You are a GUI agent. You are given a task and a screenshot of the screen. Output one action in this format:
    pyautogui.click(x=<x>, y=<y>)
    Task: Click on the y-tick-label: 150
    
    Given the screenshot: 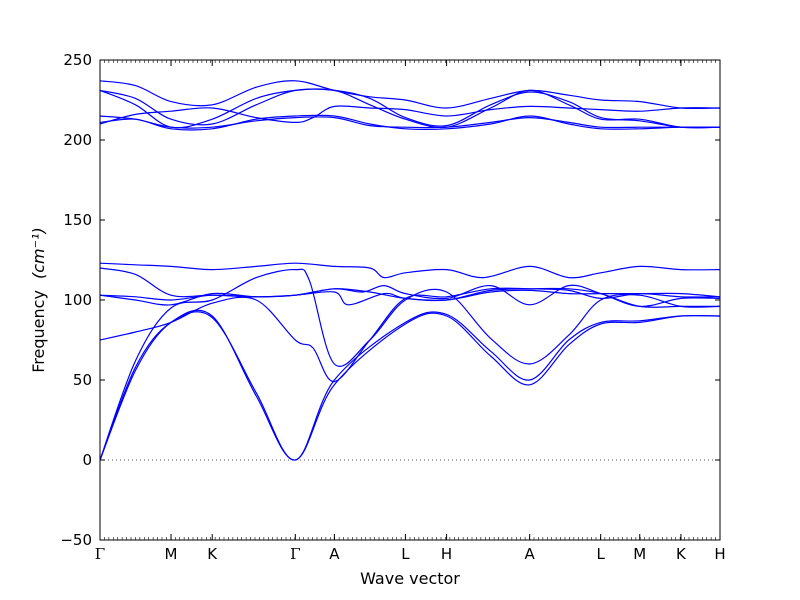 What is the action you would take?
    pyautogui.click(x=77, y=220)
    